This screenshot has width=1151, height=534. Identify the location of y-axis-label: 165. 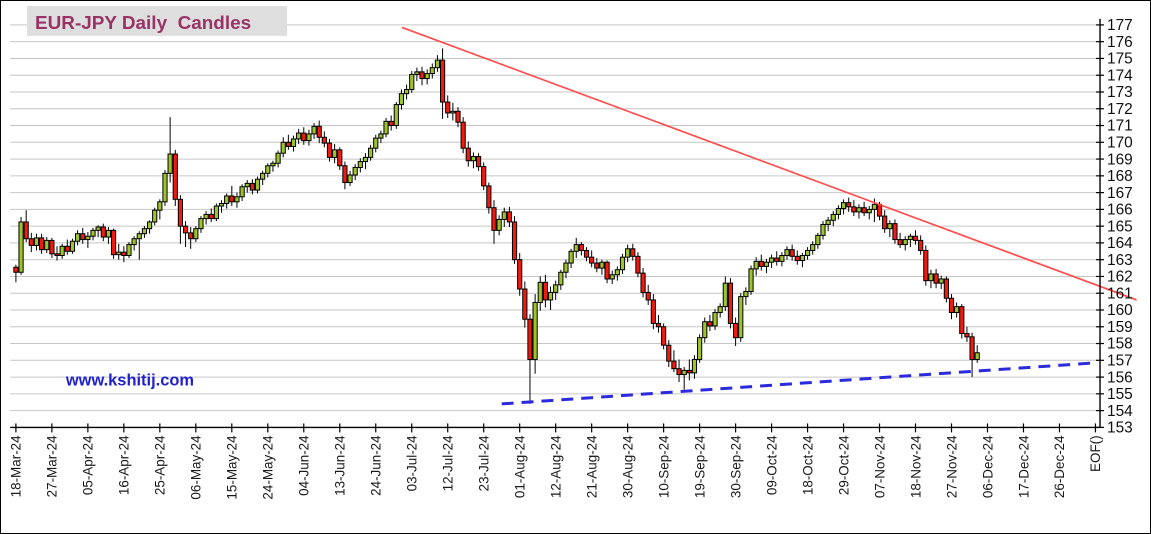
(1120, 226).